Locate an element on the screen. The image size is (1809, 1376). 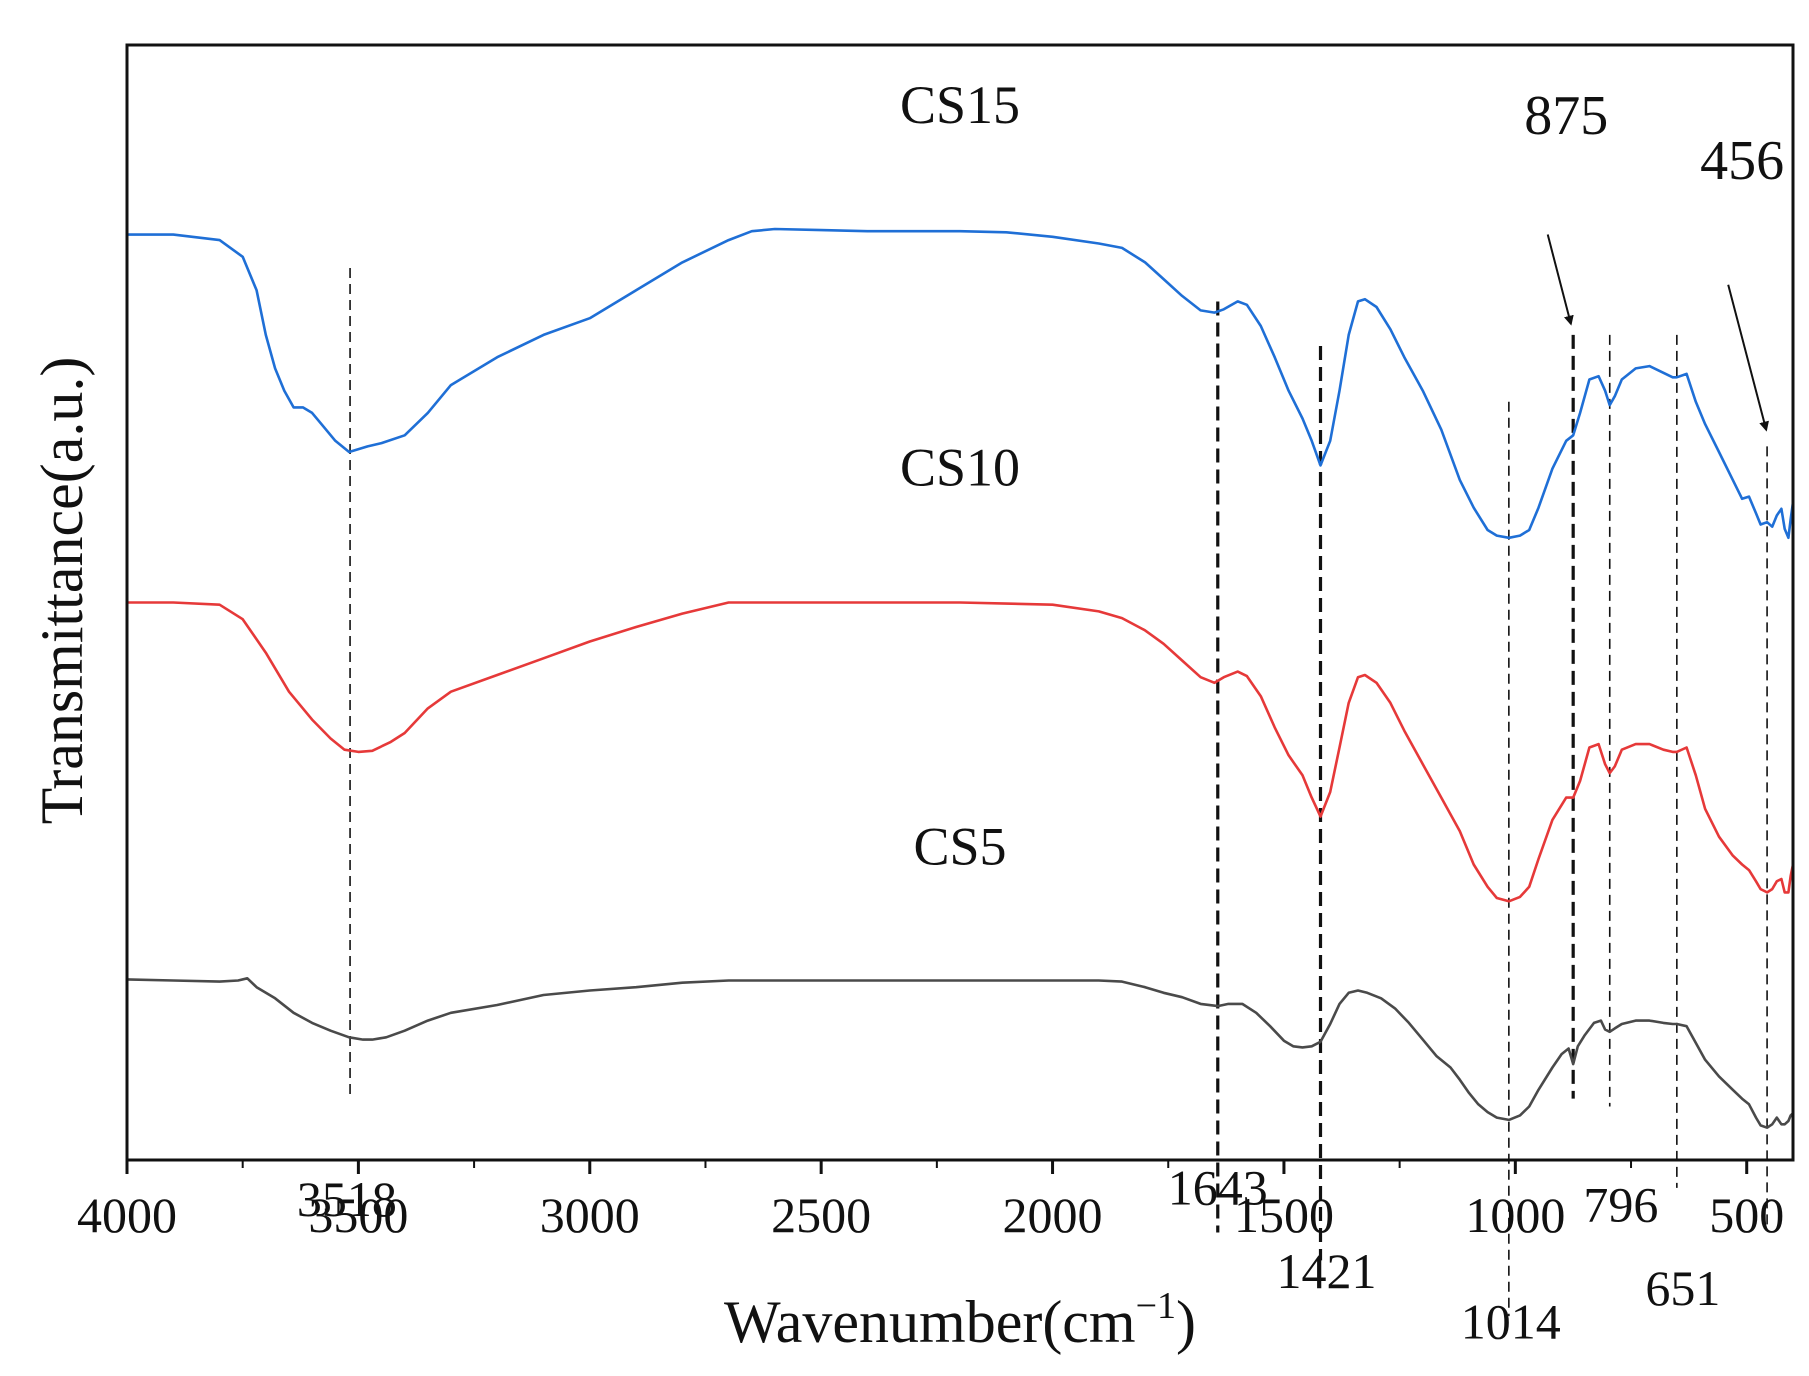
x-tick-label-4000: 4000 is located at coordinates (127, 1215).